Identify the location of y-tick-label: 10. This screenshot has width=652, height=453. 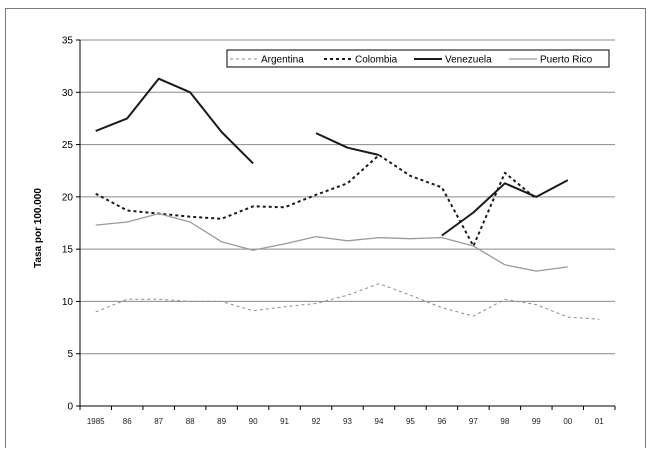
(68, 302).